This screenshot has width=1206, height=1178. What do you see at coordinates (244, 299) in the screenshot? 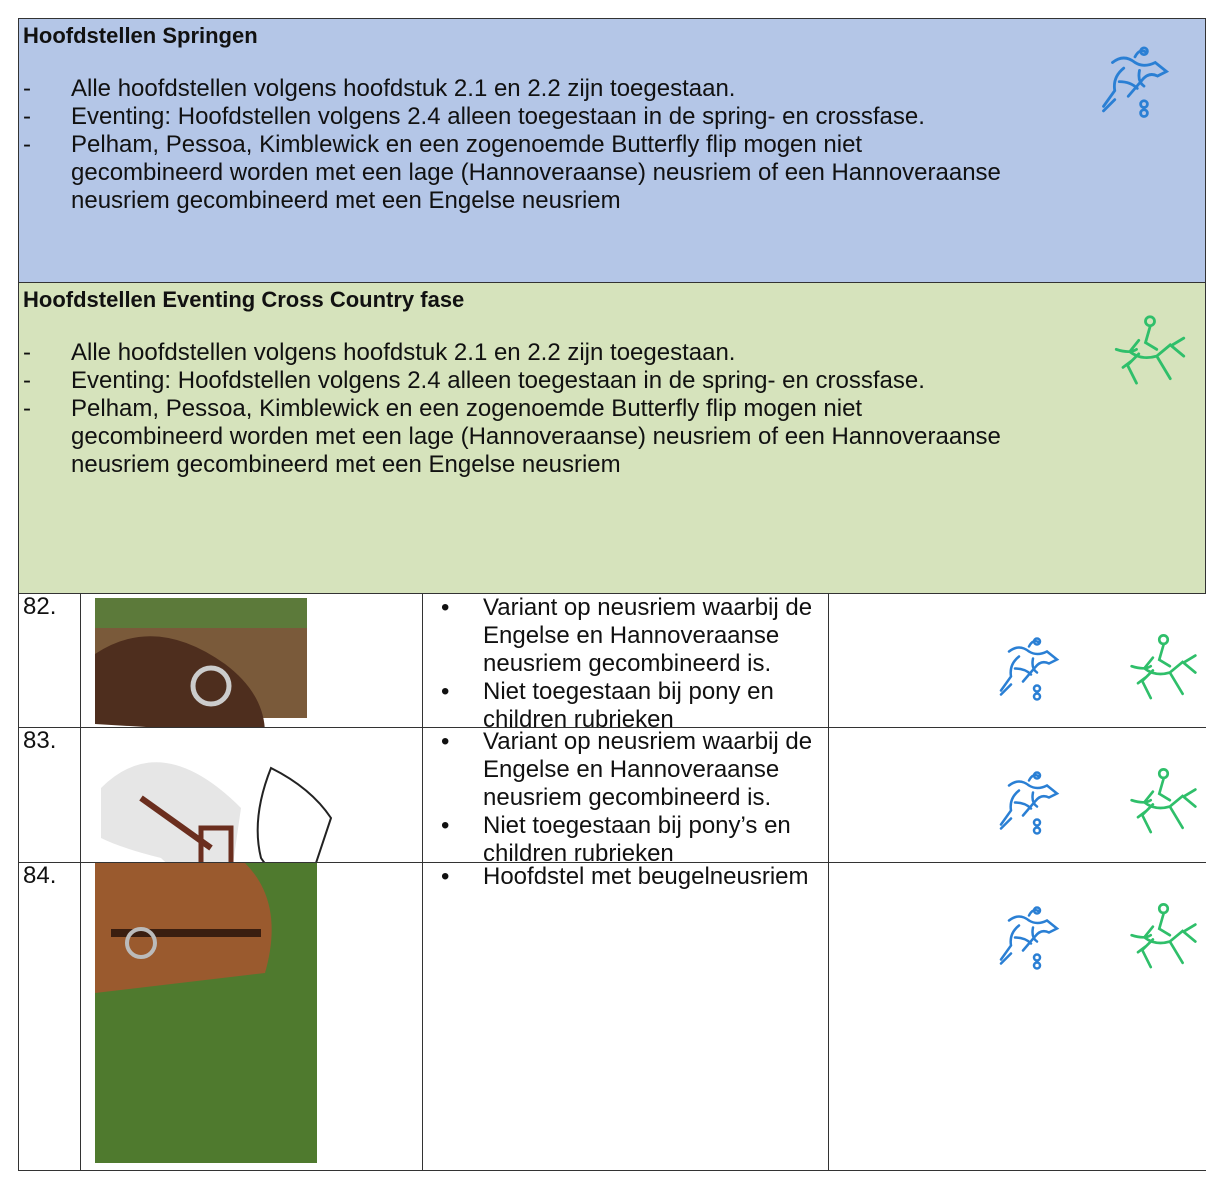
I see `section-title: Hoofdstellen Eventing Cross Country fase` at bounding box center [244, 299].